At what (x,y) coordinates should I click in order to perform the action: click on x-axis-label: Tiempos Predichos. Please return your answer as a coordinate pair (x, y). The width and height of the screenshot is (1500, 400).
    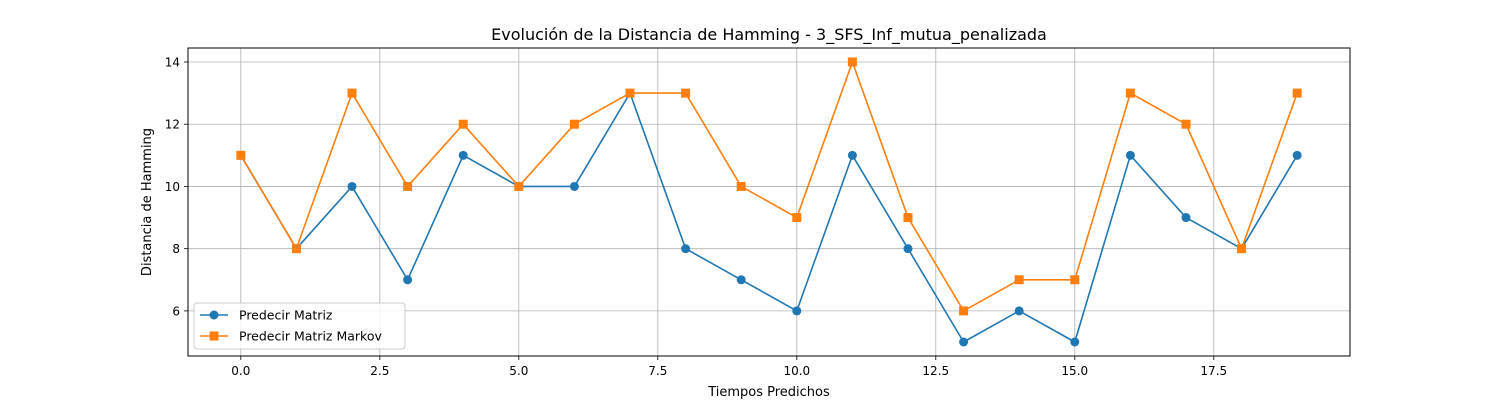
    Looking at the image, I should click on (768, 392).